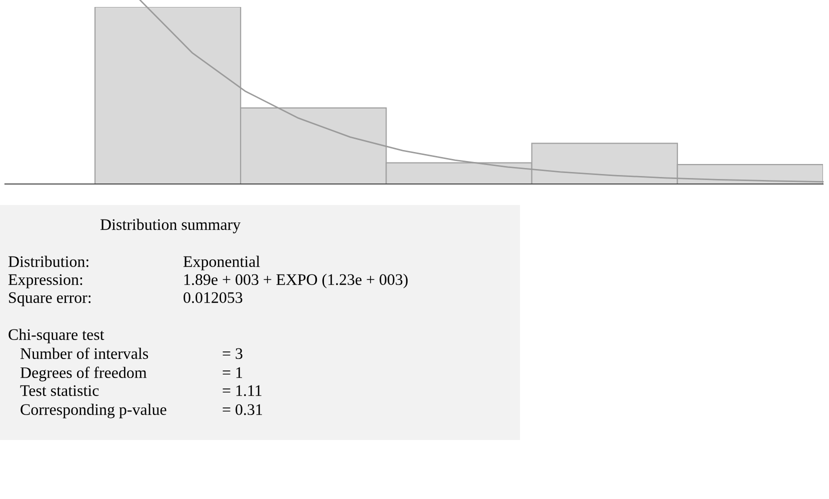 The height and width of the screenshot is (499, 829). Describe the element at coordinates (50, 299) in the screenshot. I see `text: Square error:` at that location.